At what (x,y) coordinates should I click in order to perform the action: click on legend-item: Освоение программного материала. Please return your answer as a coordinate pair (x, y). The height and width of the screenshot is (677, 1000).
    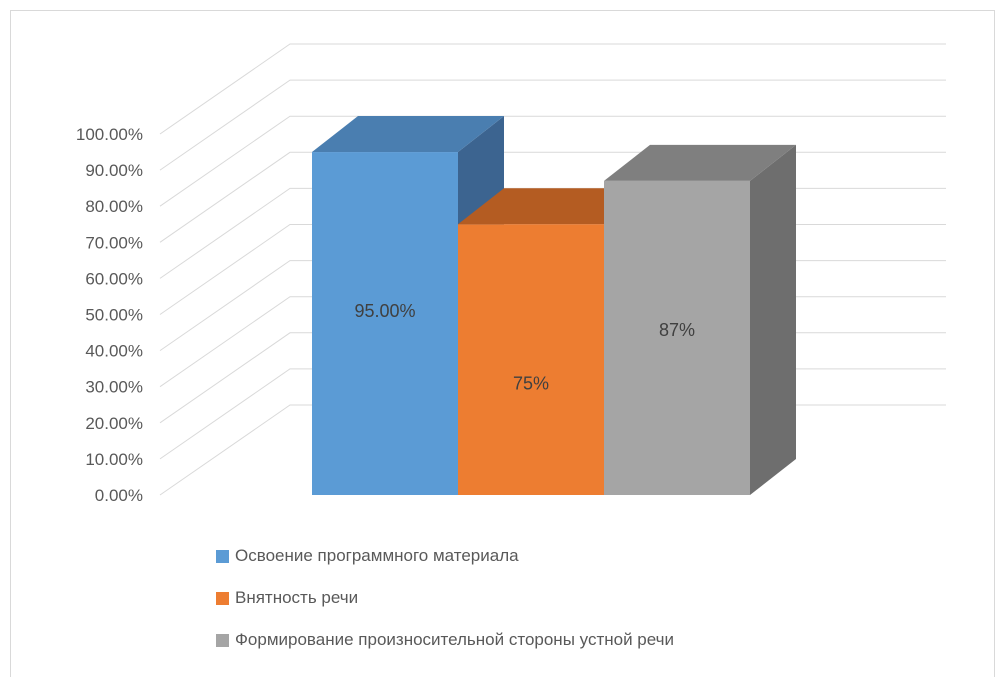
    Looking at the image, I should click on (445, 556).